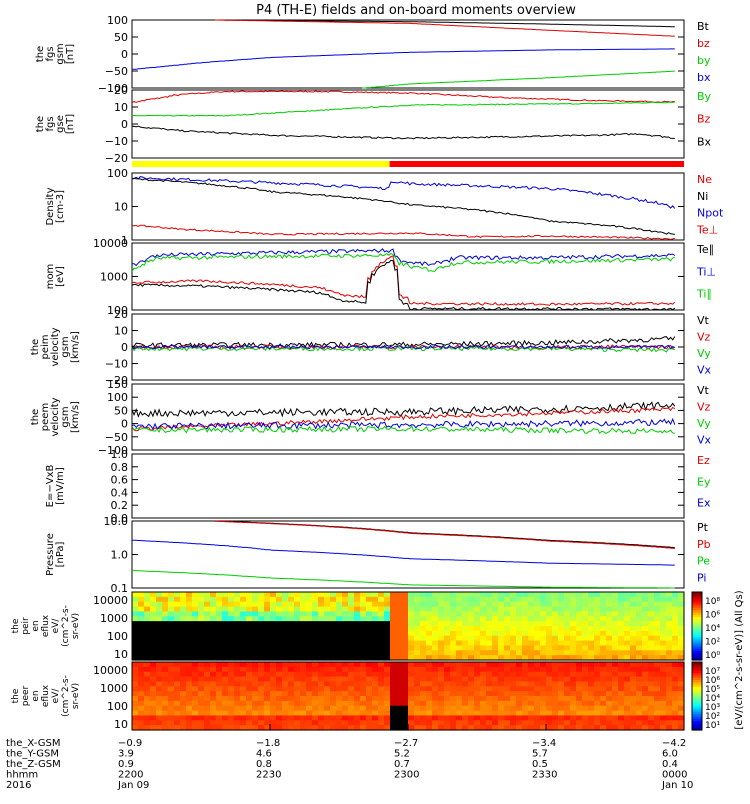 This screenshot has height=804, width=750. What do you see at coordinates (66, 626) in the screenshot?
I see `spectrogram-ylabel-line: (cm^2-s-` at bounding box center [66, 626].